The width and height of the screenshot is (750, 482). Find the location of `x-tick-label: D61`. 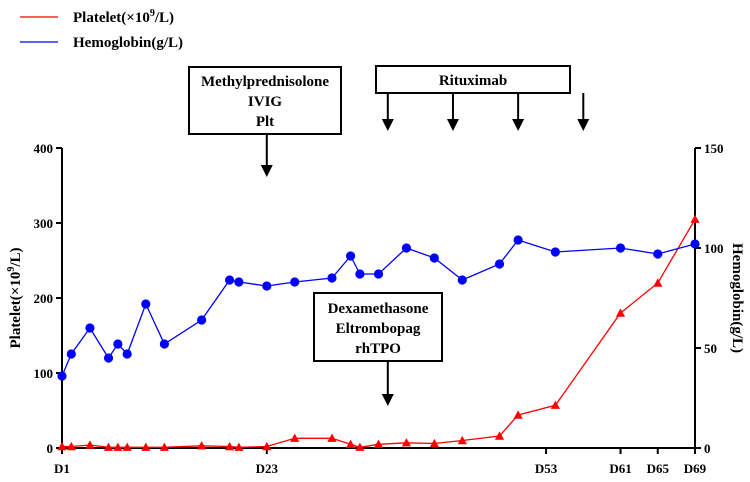

x-tick-label: D61 is located at coordinates (620, 468).